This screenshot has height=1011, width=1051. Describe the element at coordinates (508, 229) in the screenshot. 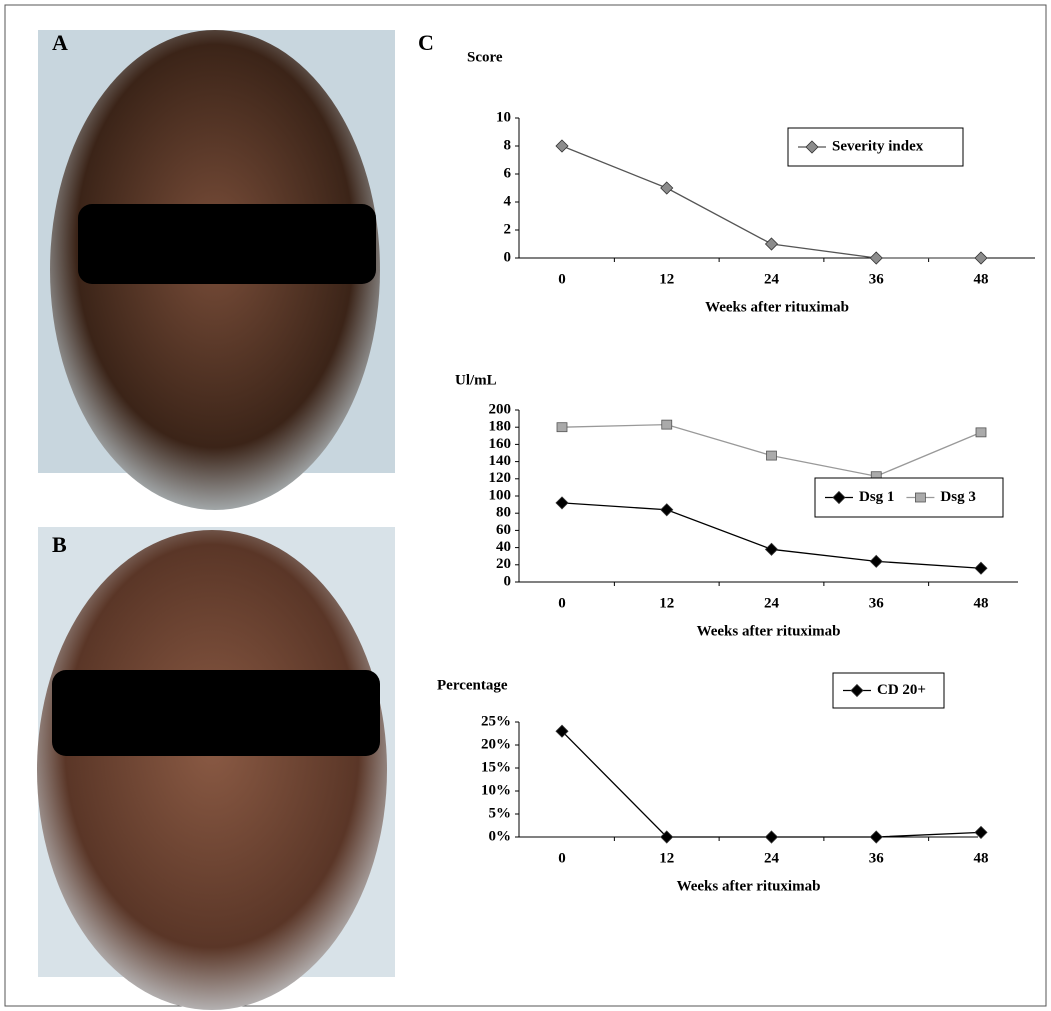

I see `y-tick-label: 2` at that location.